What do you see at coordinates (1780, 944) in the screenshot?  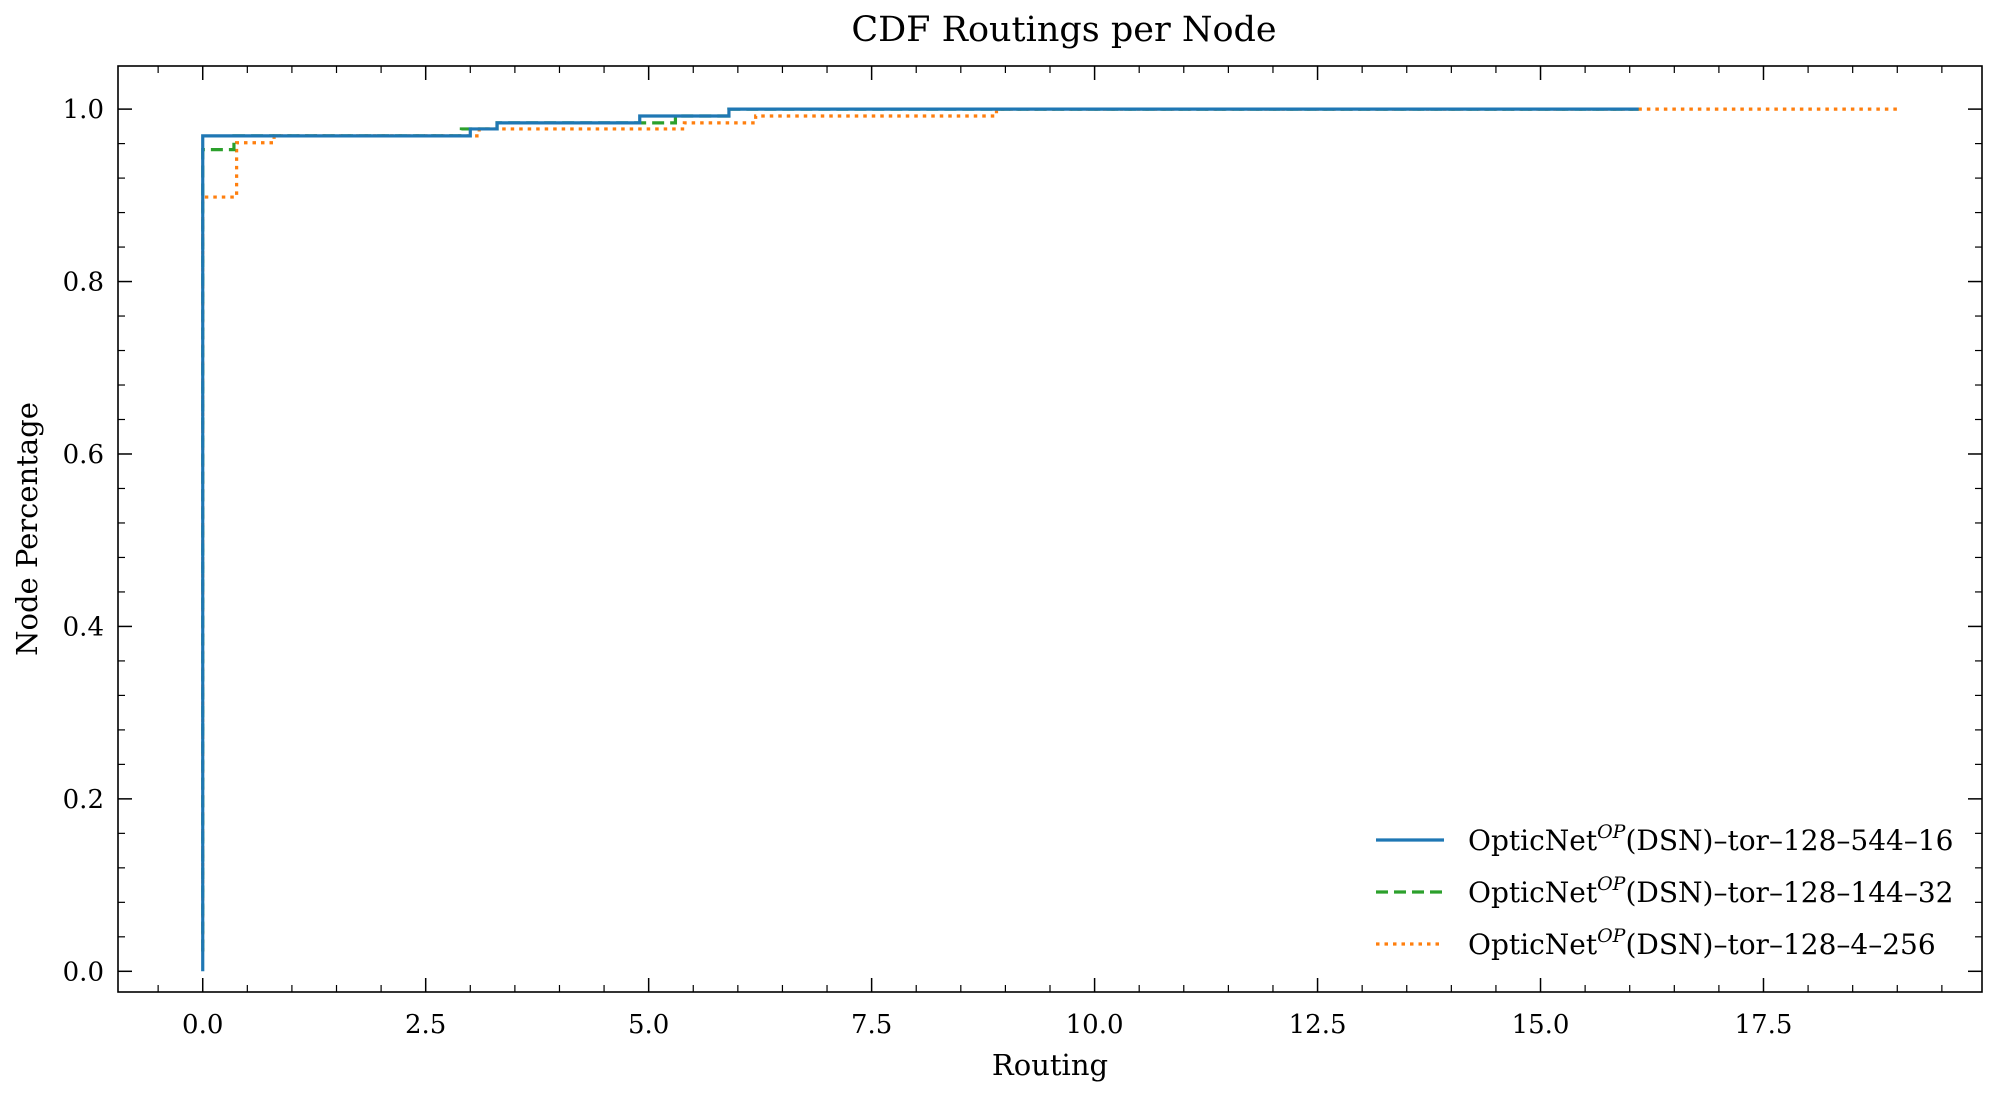 I see `legend-label-rest: (DSN)–tor–128–4–256` at bounding box center [1780, 944].